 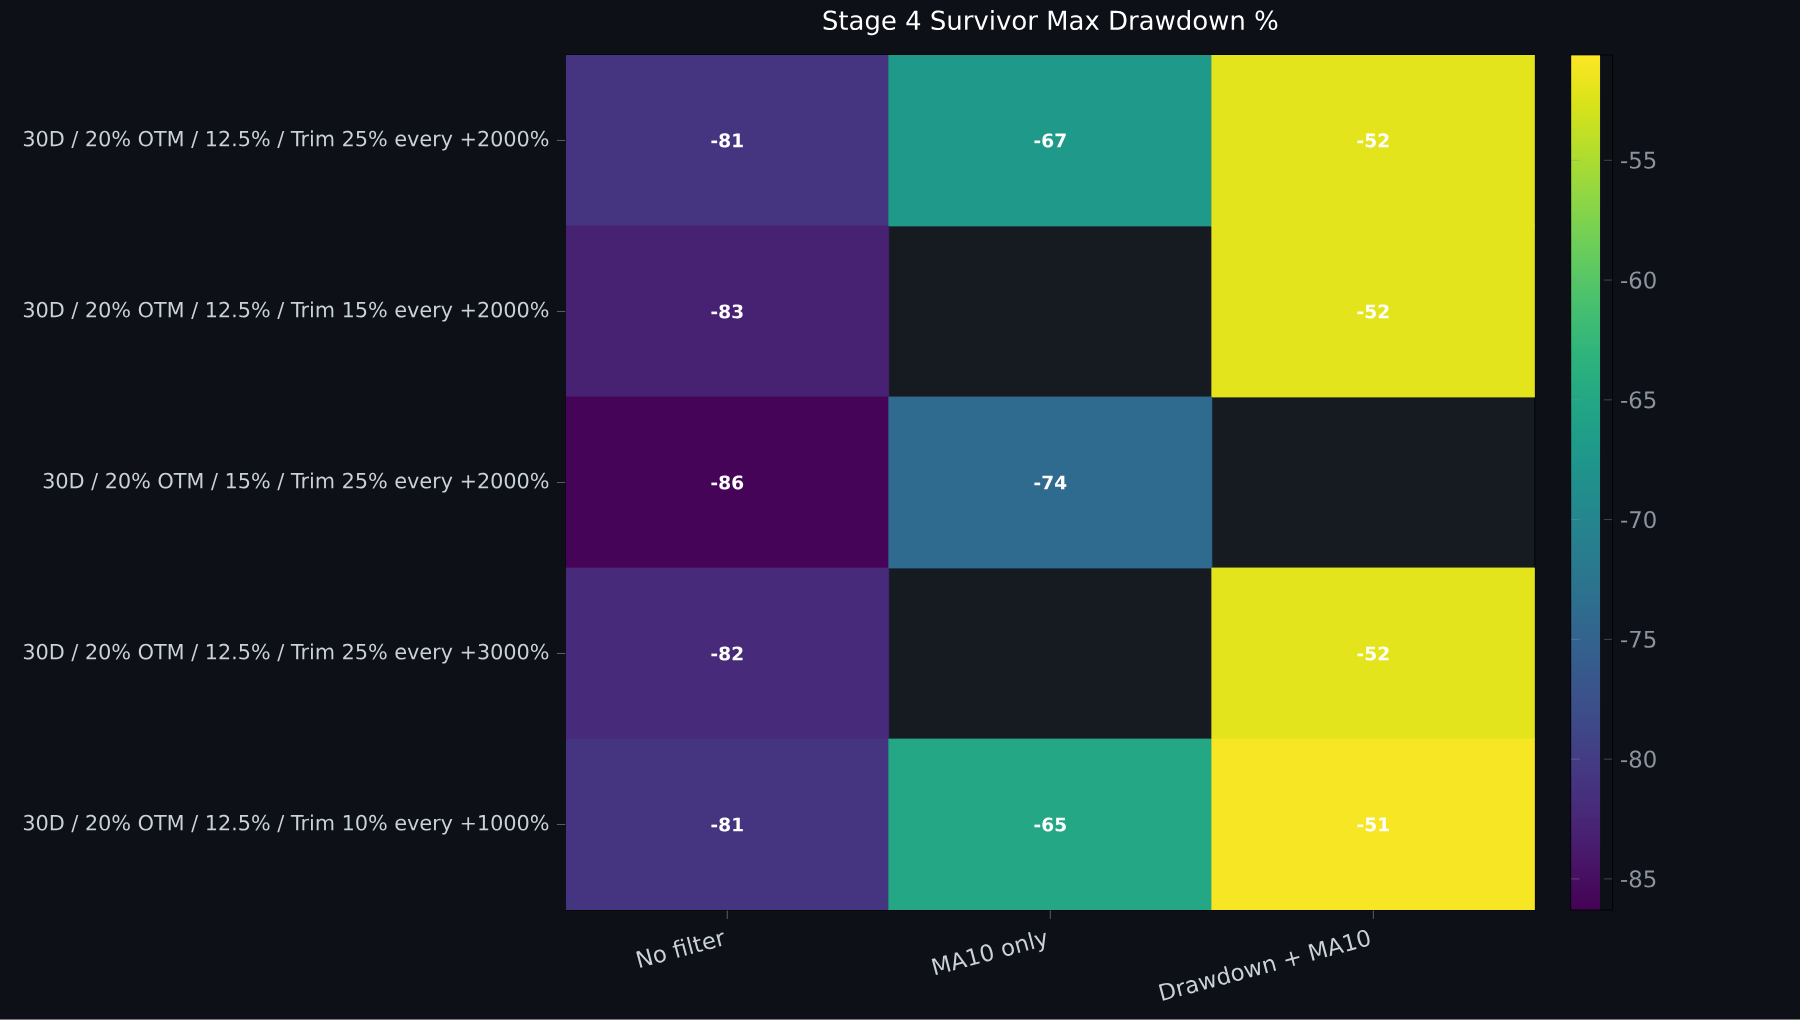 I want to click on color-bar-label: -65, so click(x=1638, y=400).